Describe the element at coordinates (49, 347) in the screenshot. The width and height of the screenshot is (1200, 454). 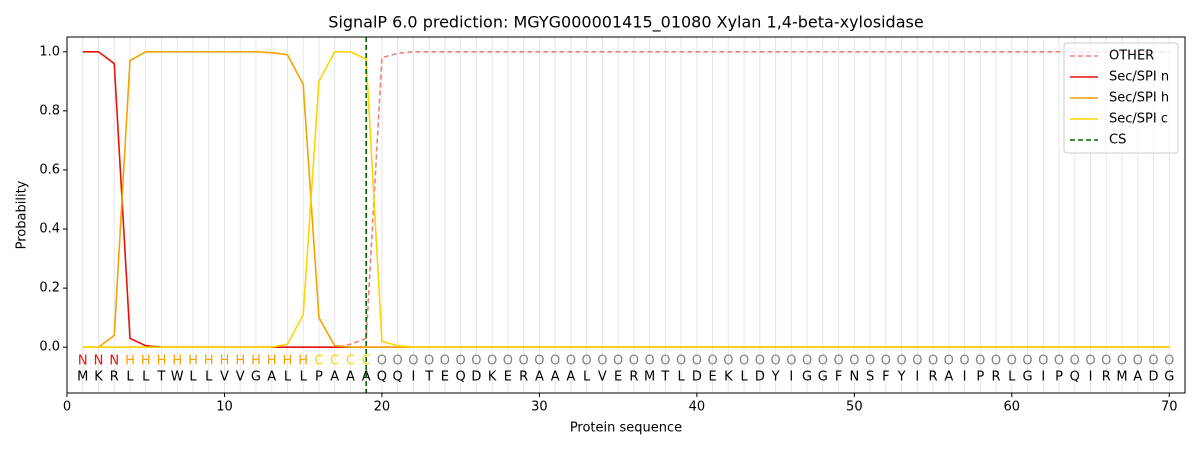
I see `y-tick-label: 0.0` at that location.